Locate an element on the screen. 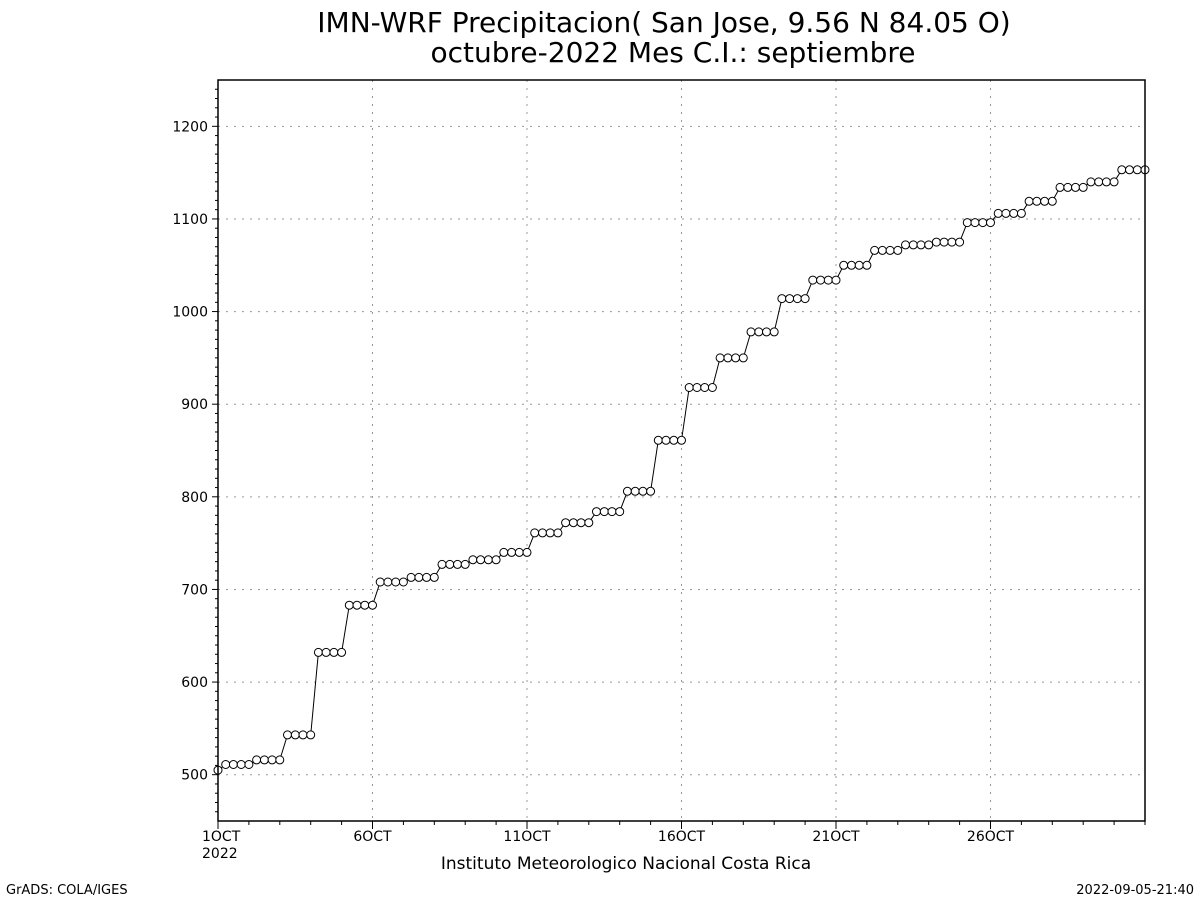 Image resolution: width=1200 pixels, height=900 pixels. y-tick-label: 800 is located at coordinates (194, 498).